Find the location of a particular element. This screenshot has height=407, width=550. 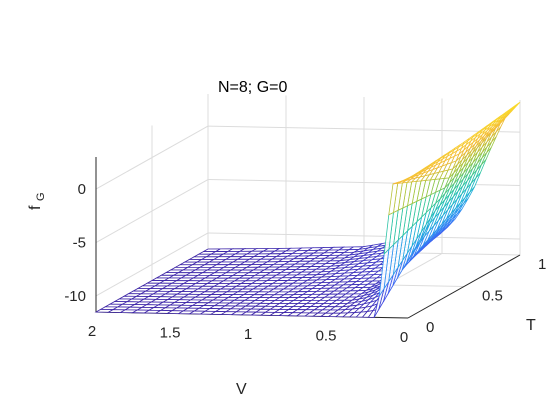

surface-cell is located at coordinates (409, 177).